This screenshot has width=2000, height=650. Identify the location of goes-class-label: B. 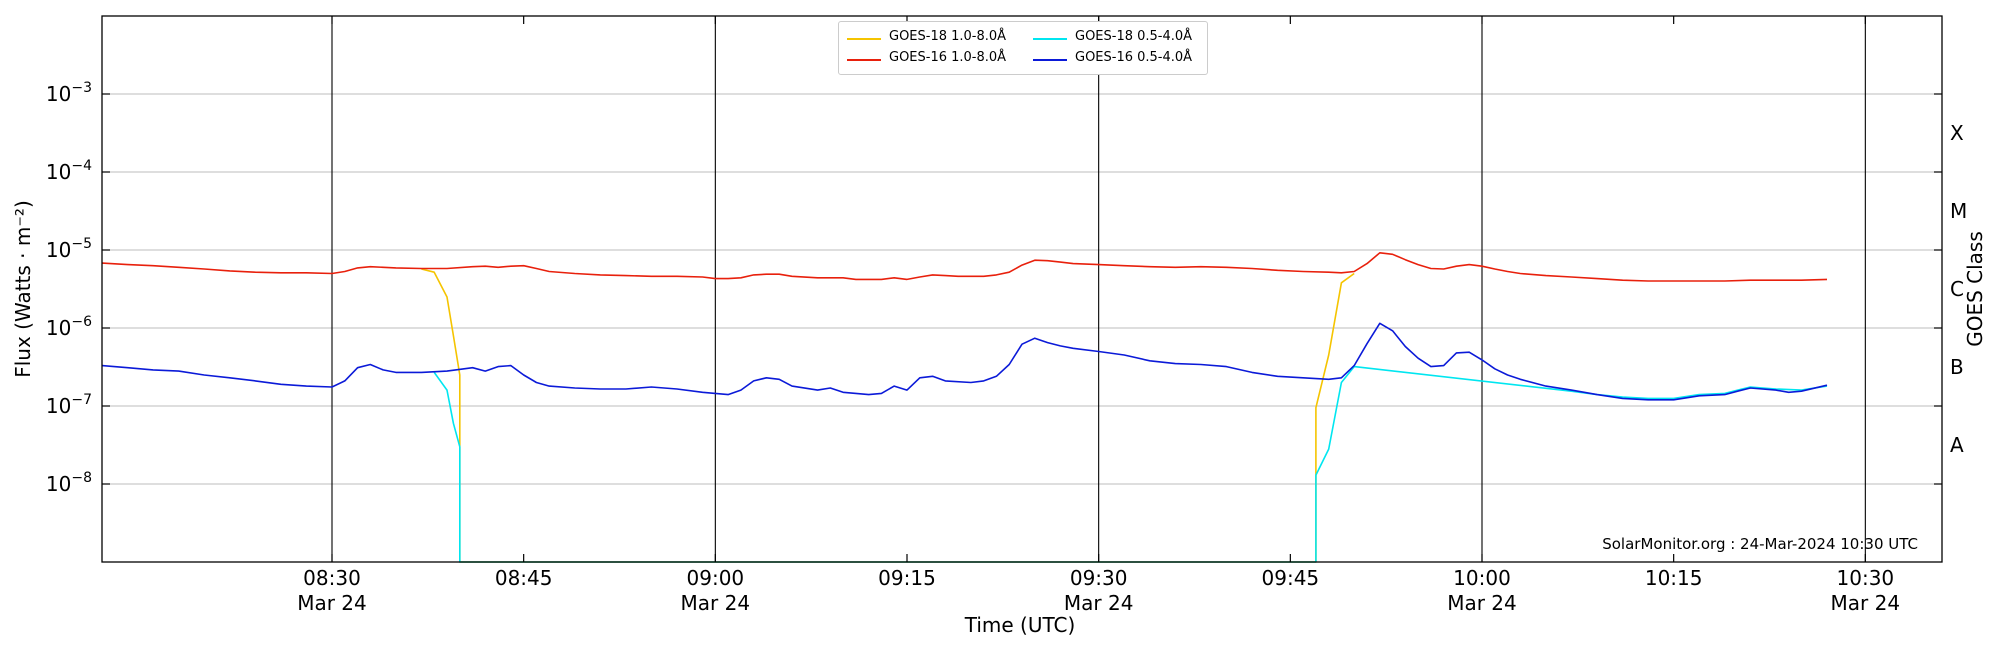
(1957, 367).